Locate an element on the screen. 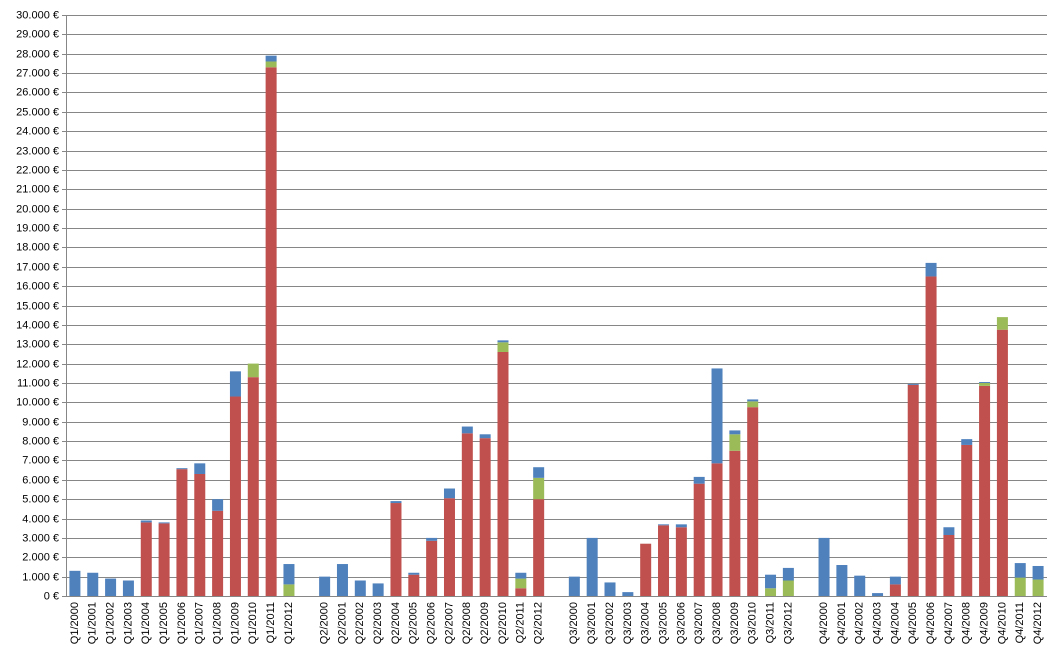 The width and height of the screenshot is (1057, 667). y-tick-label: 26.000 € is located at coordinates (37, 92).